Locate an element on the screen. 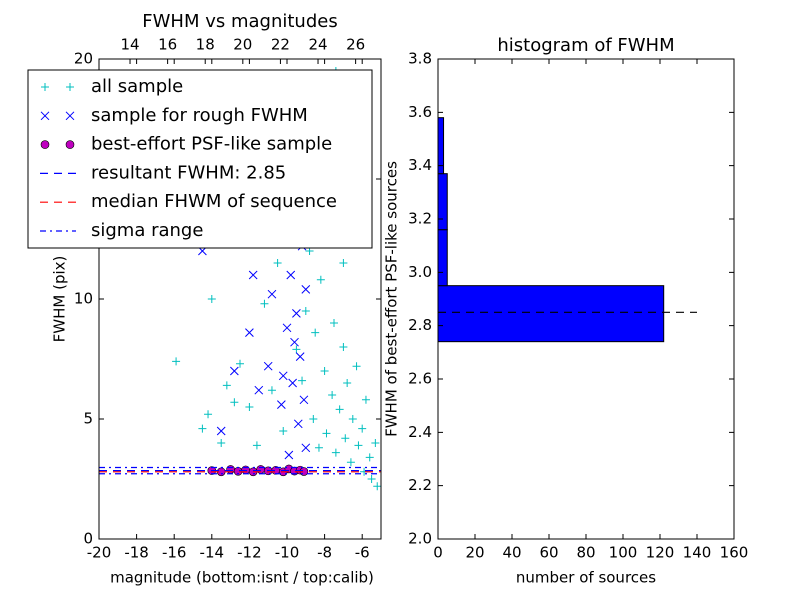  x2-tick-label: 24 is located at coordinates (317, 45).